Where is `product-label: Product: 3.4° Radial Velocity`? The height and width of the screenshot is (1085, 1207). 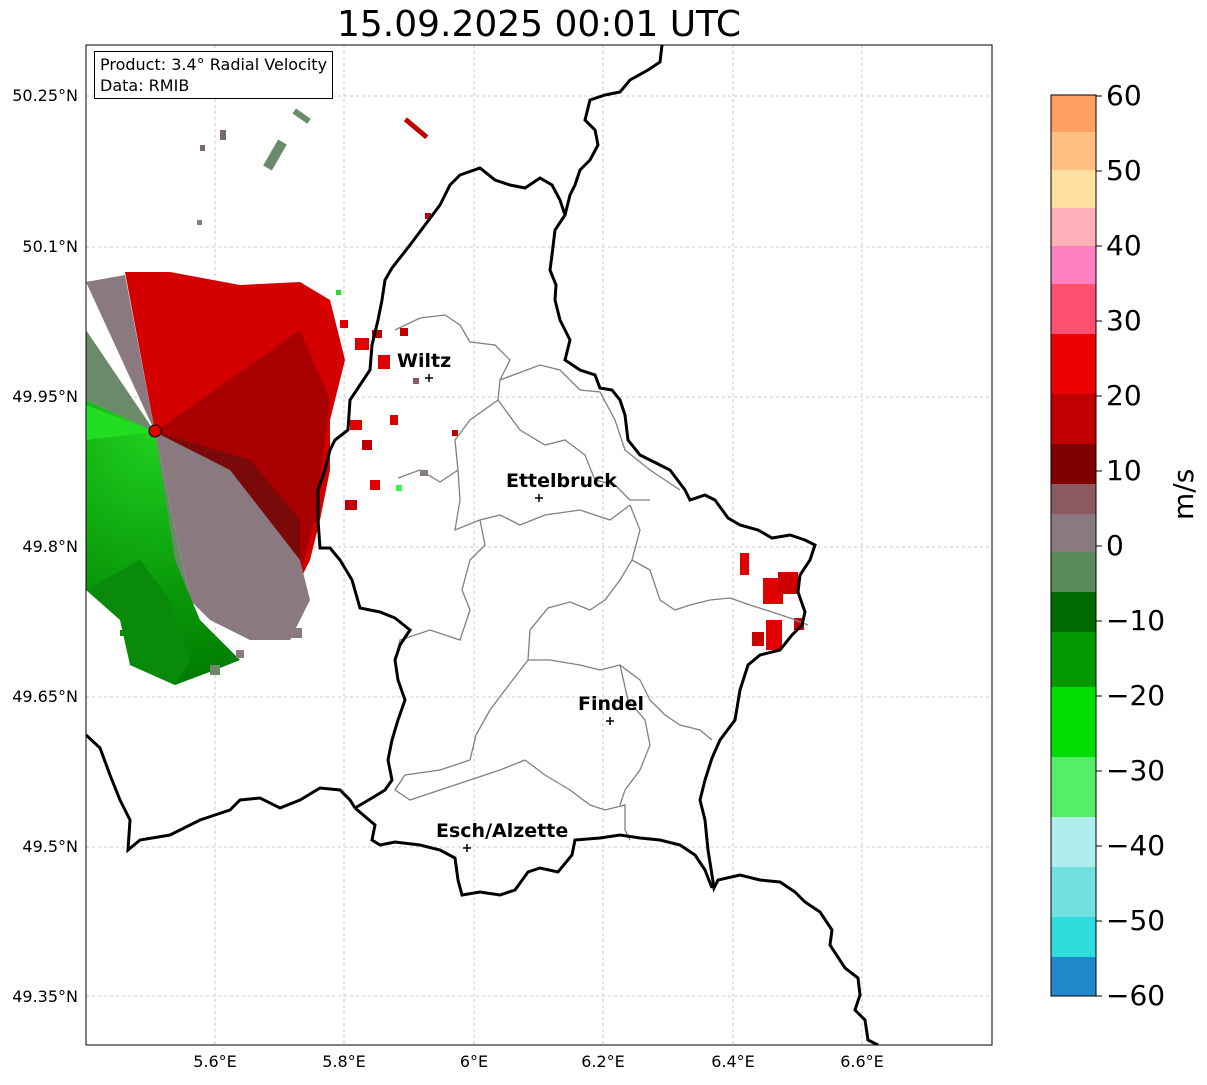 product-label: Product: 3.4° Radial Velocity is located at coordinates (214, 64).